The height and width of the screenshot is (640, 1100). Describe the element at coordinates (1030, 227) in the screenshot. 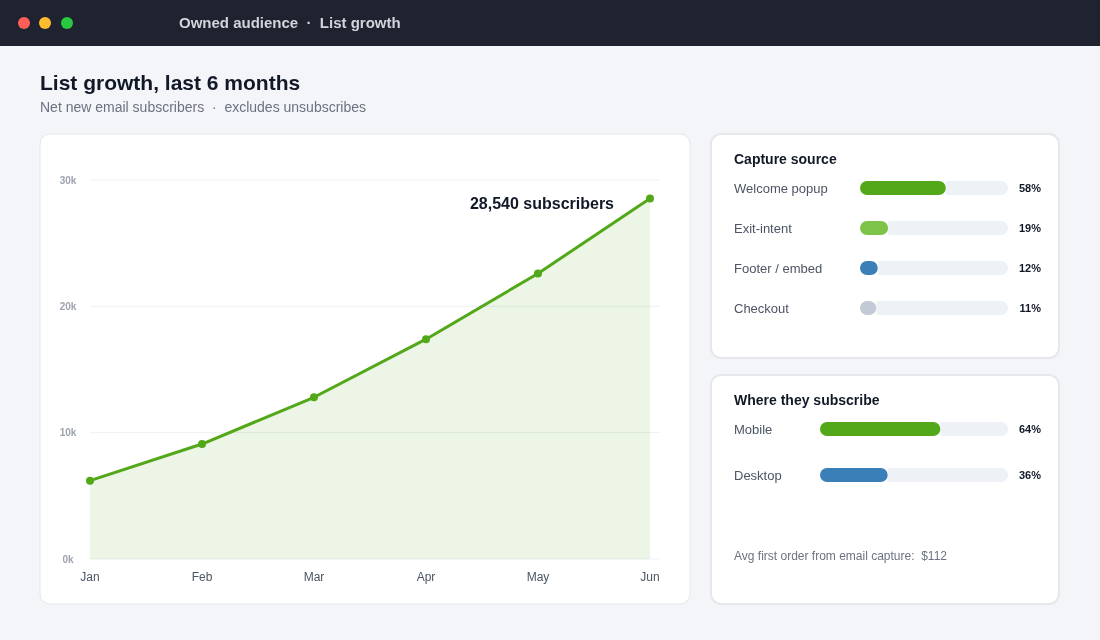

I see `data-label: 19%` at that location.